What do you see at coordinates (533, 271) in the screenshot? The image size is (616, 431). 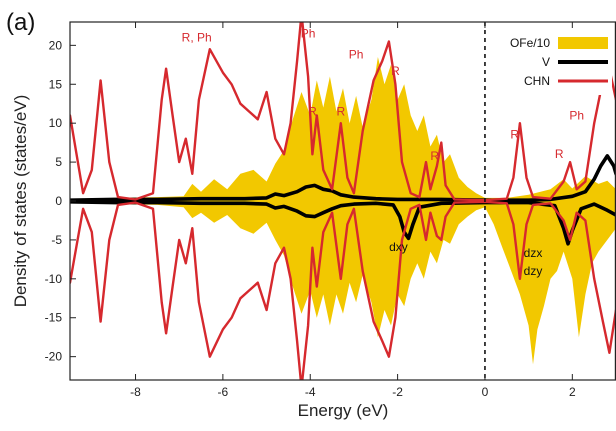 I see `annotation-dzy: dzy` at bounding box center [533, 271].